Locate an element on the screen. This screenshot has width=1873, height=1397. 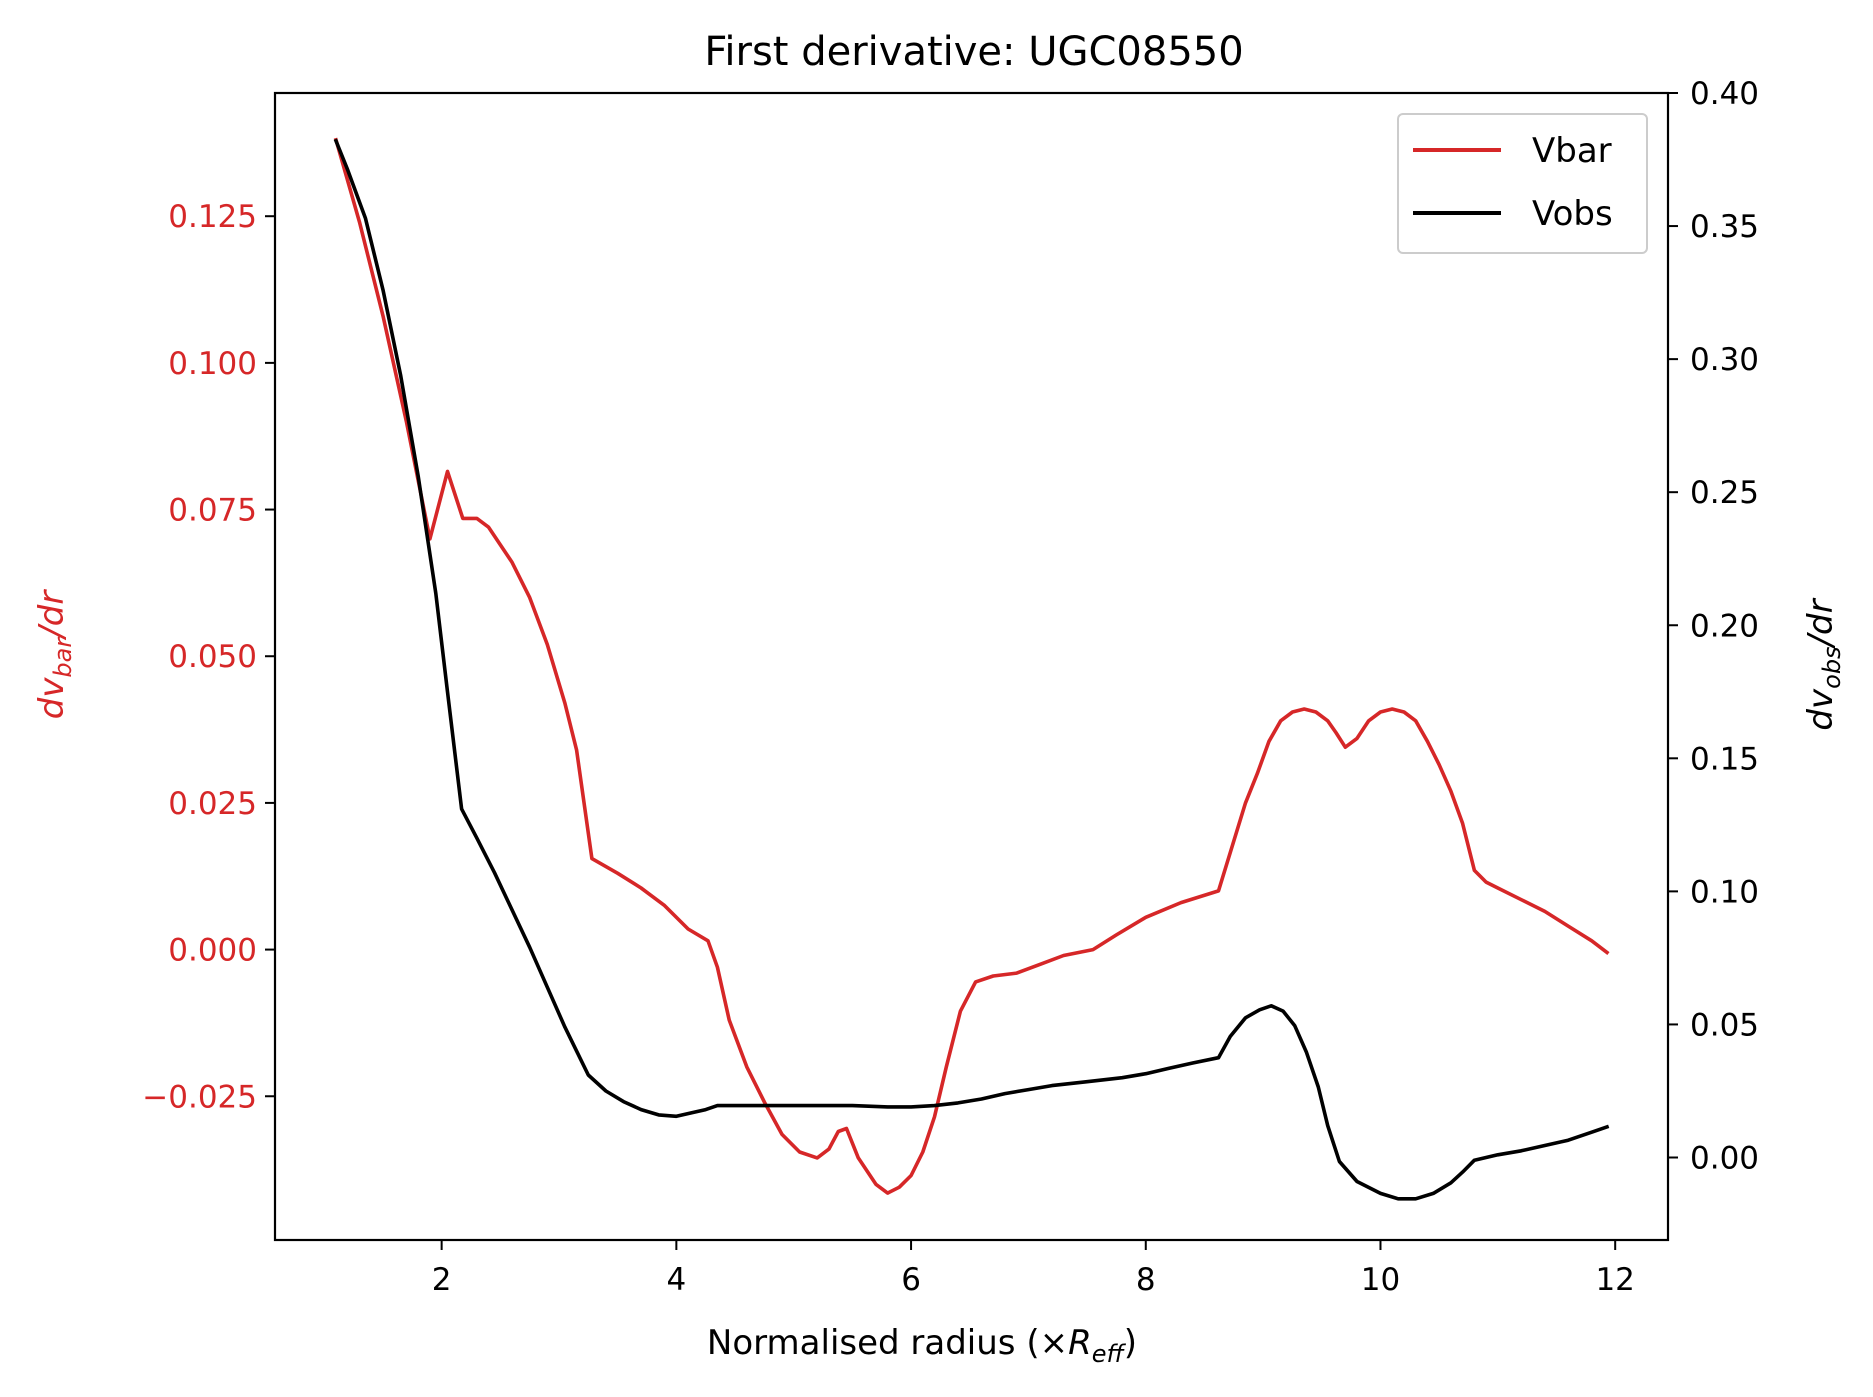
y-axis-right-label-var: dv is located at coordinates (1821, 709).